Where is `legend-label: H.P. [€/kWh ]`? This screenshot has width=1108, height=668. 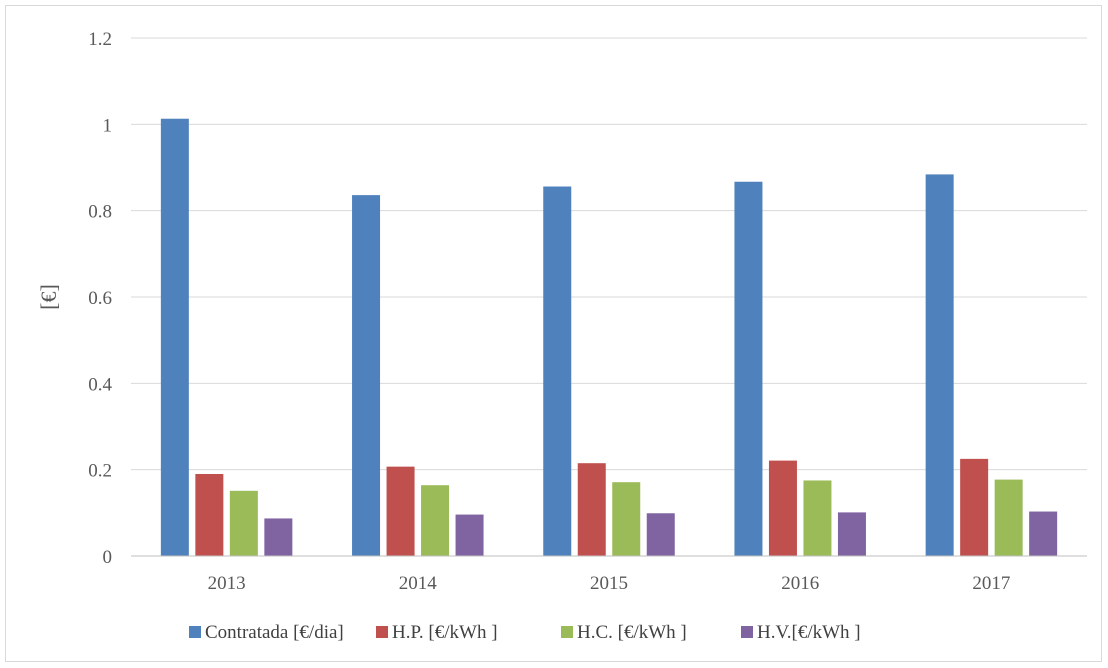 legend-label: H.P. [€/kWh ] is located at coordinates (445, 632).